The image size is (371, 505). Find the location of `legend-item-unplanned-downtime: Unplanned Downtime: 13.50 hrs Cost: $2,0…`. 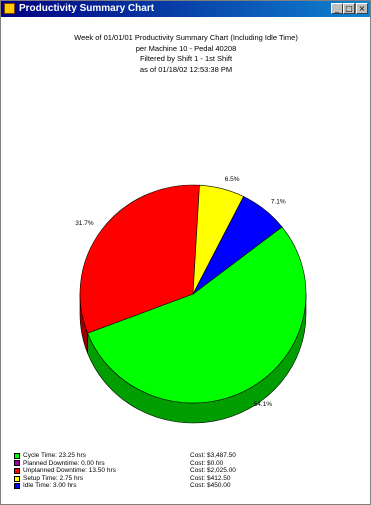

legend-item-unplanned-downtime: Unplanned Downtime: 13.50 hrs Cost: $2,0… is located at coordinates (179, 471).